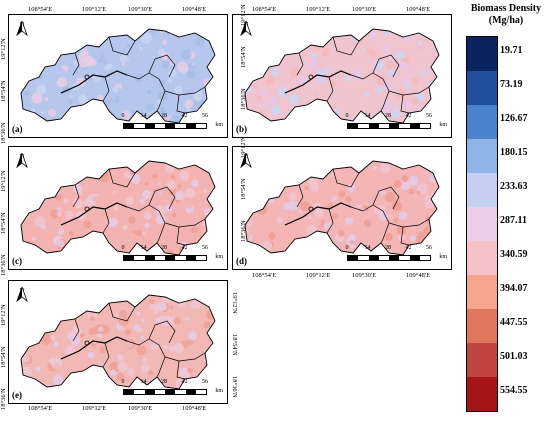  I want to click on map-panel: N (e) 0 14 28 42 56 km, so click(118, 342).